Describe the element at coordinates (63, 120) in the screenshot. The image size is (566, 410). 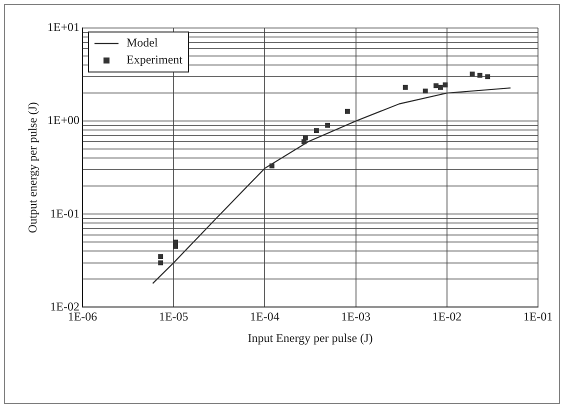
I see `y-tick-label: 1E+00` at that location.